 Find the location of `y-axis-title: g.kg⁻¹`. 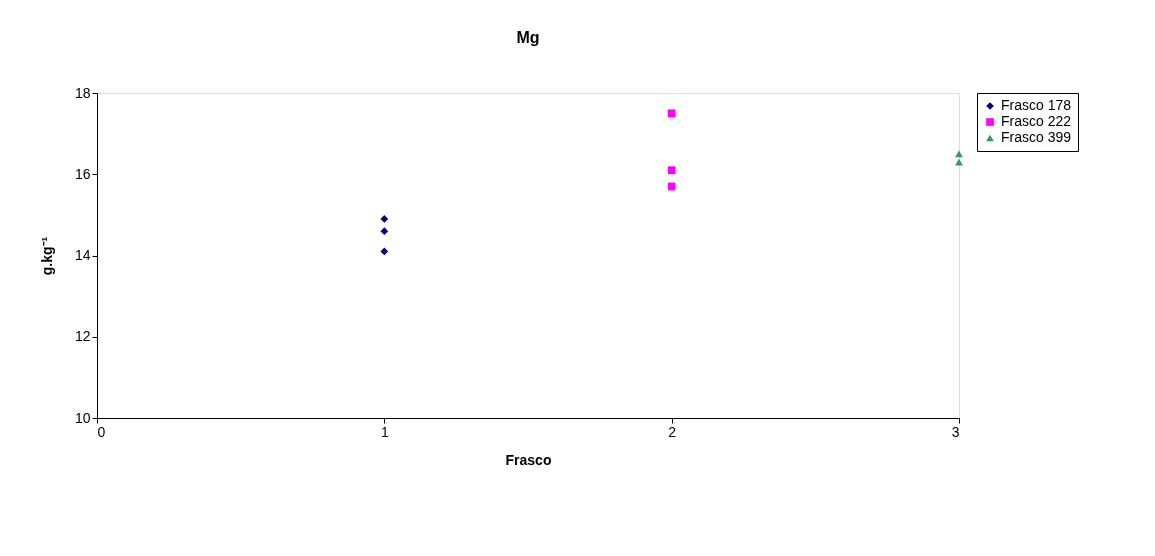

y-axis-title: g.kg⁻¹ is located at coordinates (46, 256).